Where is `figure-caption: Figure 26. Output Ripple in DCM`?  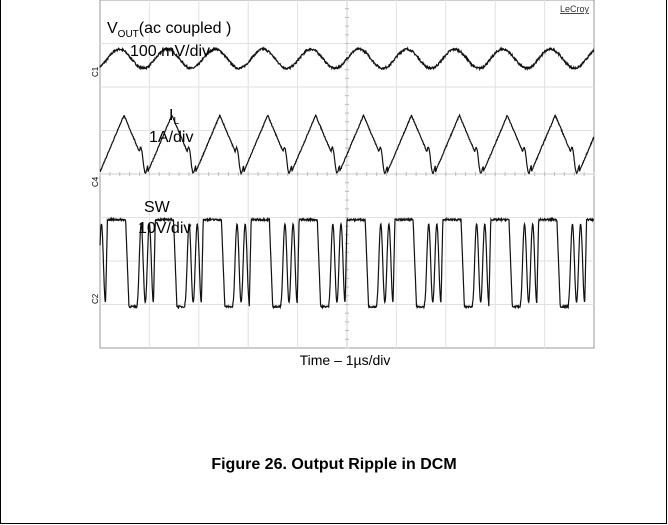 figure-caption: Figure 26. Output Ripple in DCM is located at coordinates (334, 464).